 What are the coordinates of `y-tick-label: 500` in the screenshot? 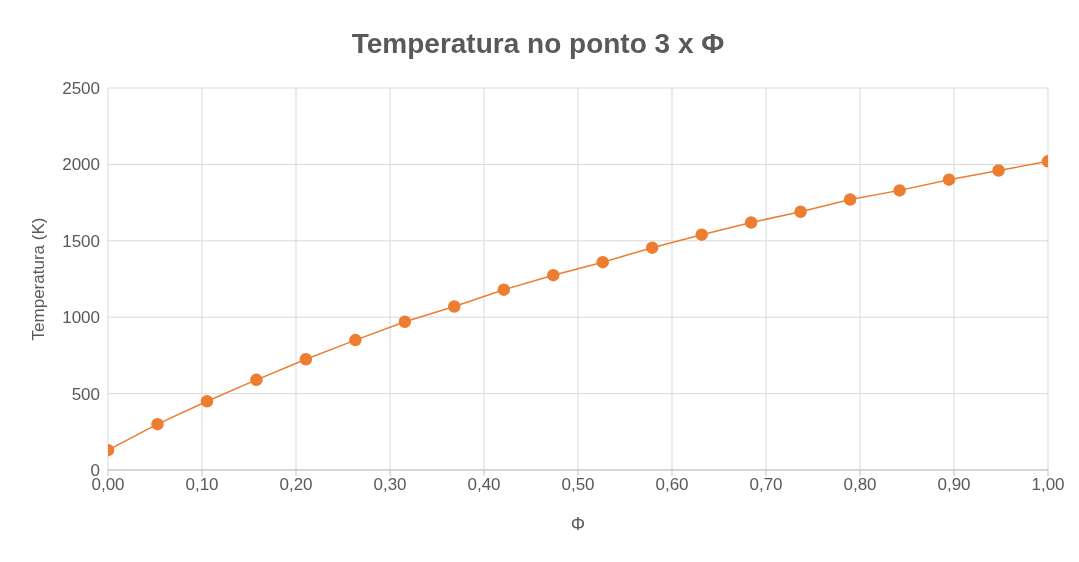 It's located at (85, 394).